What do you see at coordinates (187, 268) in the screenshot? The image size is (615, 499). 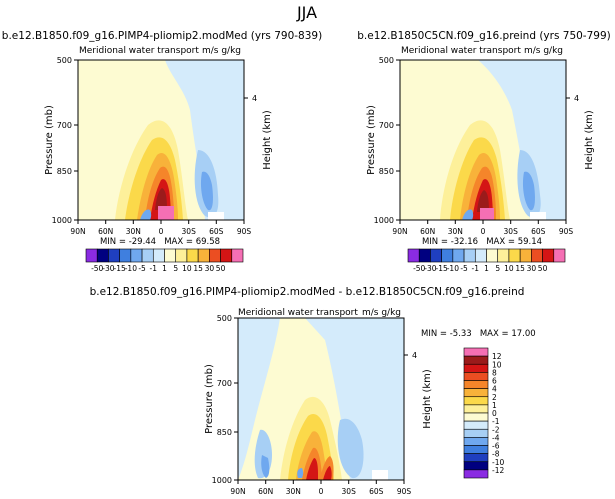 I see `colorbar-panel-1-label: 10` at bounding box center [187, 268].